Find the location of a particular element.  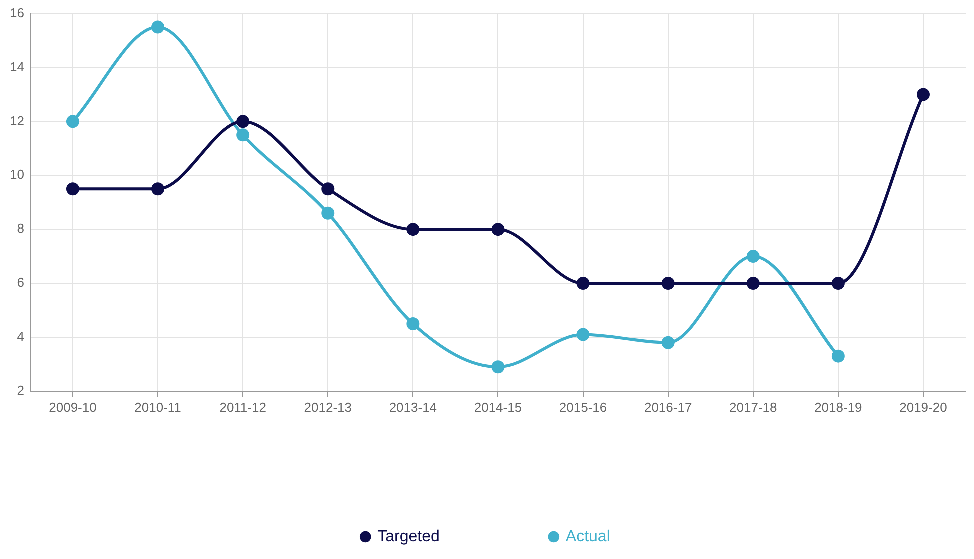

x-tick-label: 2015-16 is located at coordinates (583, 407).